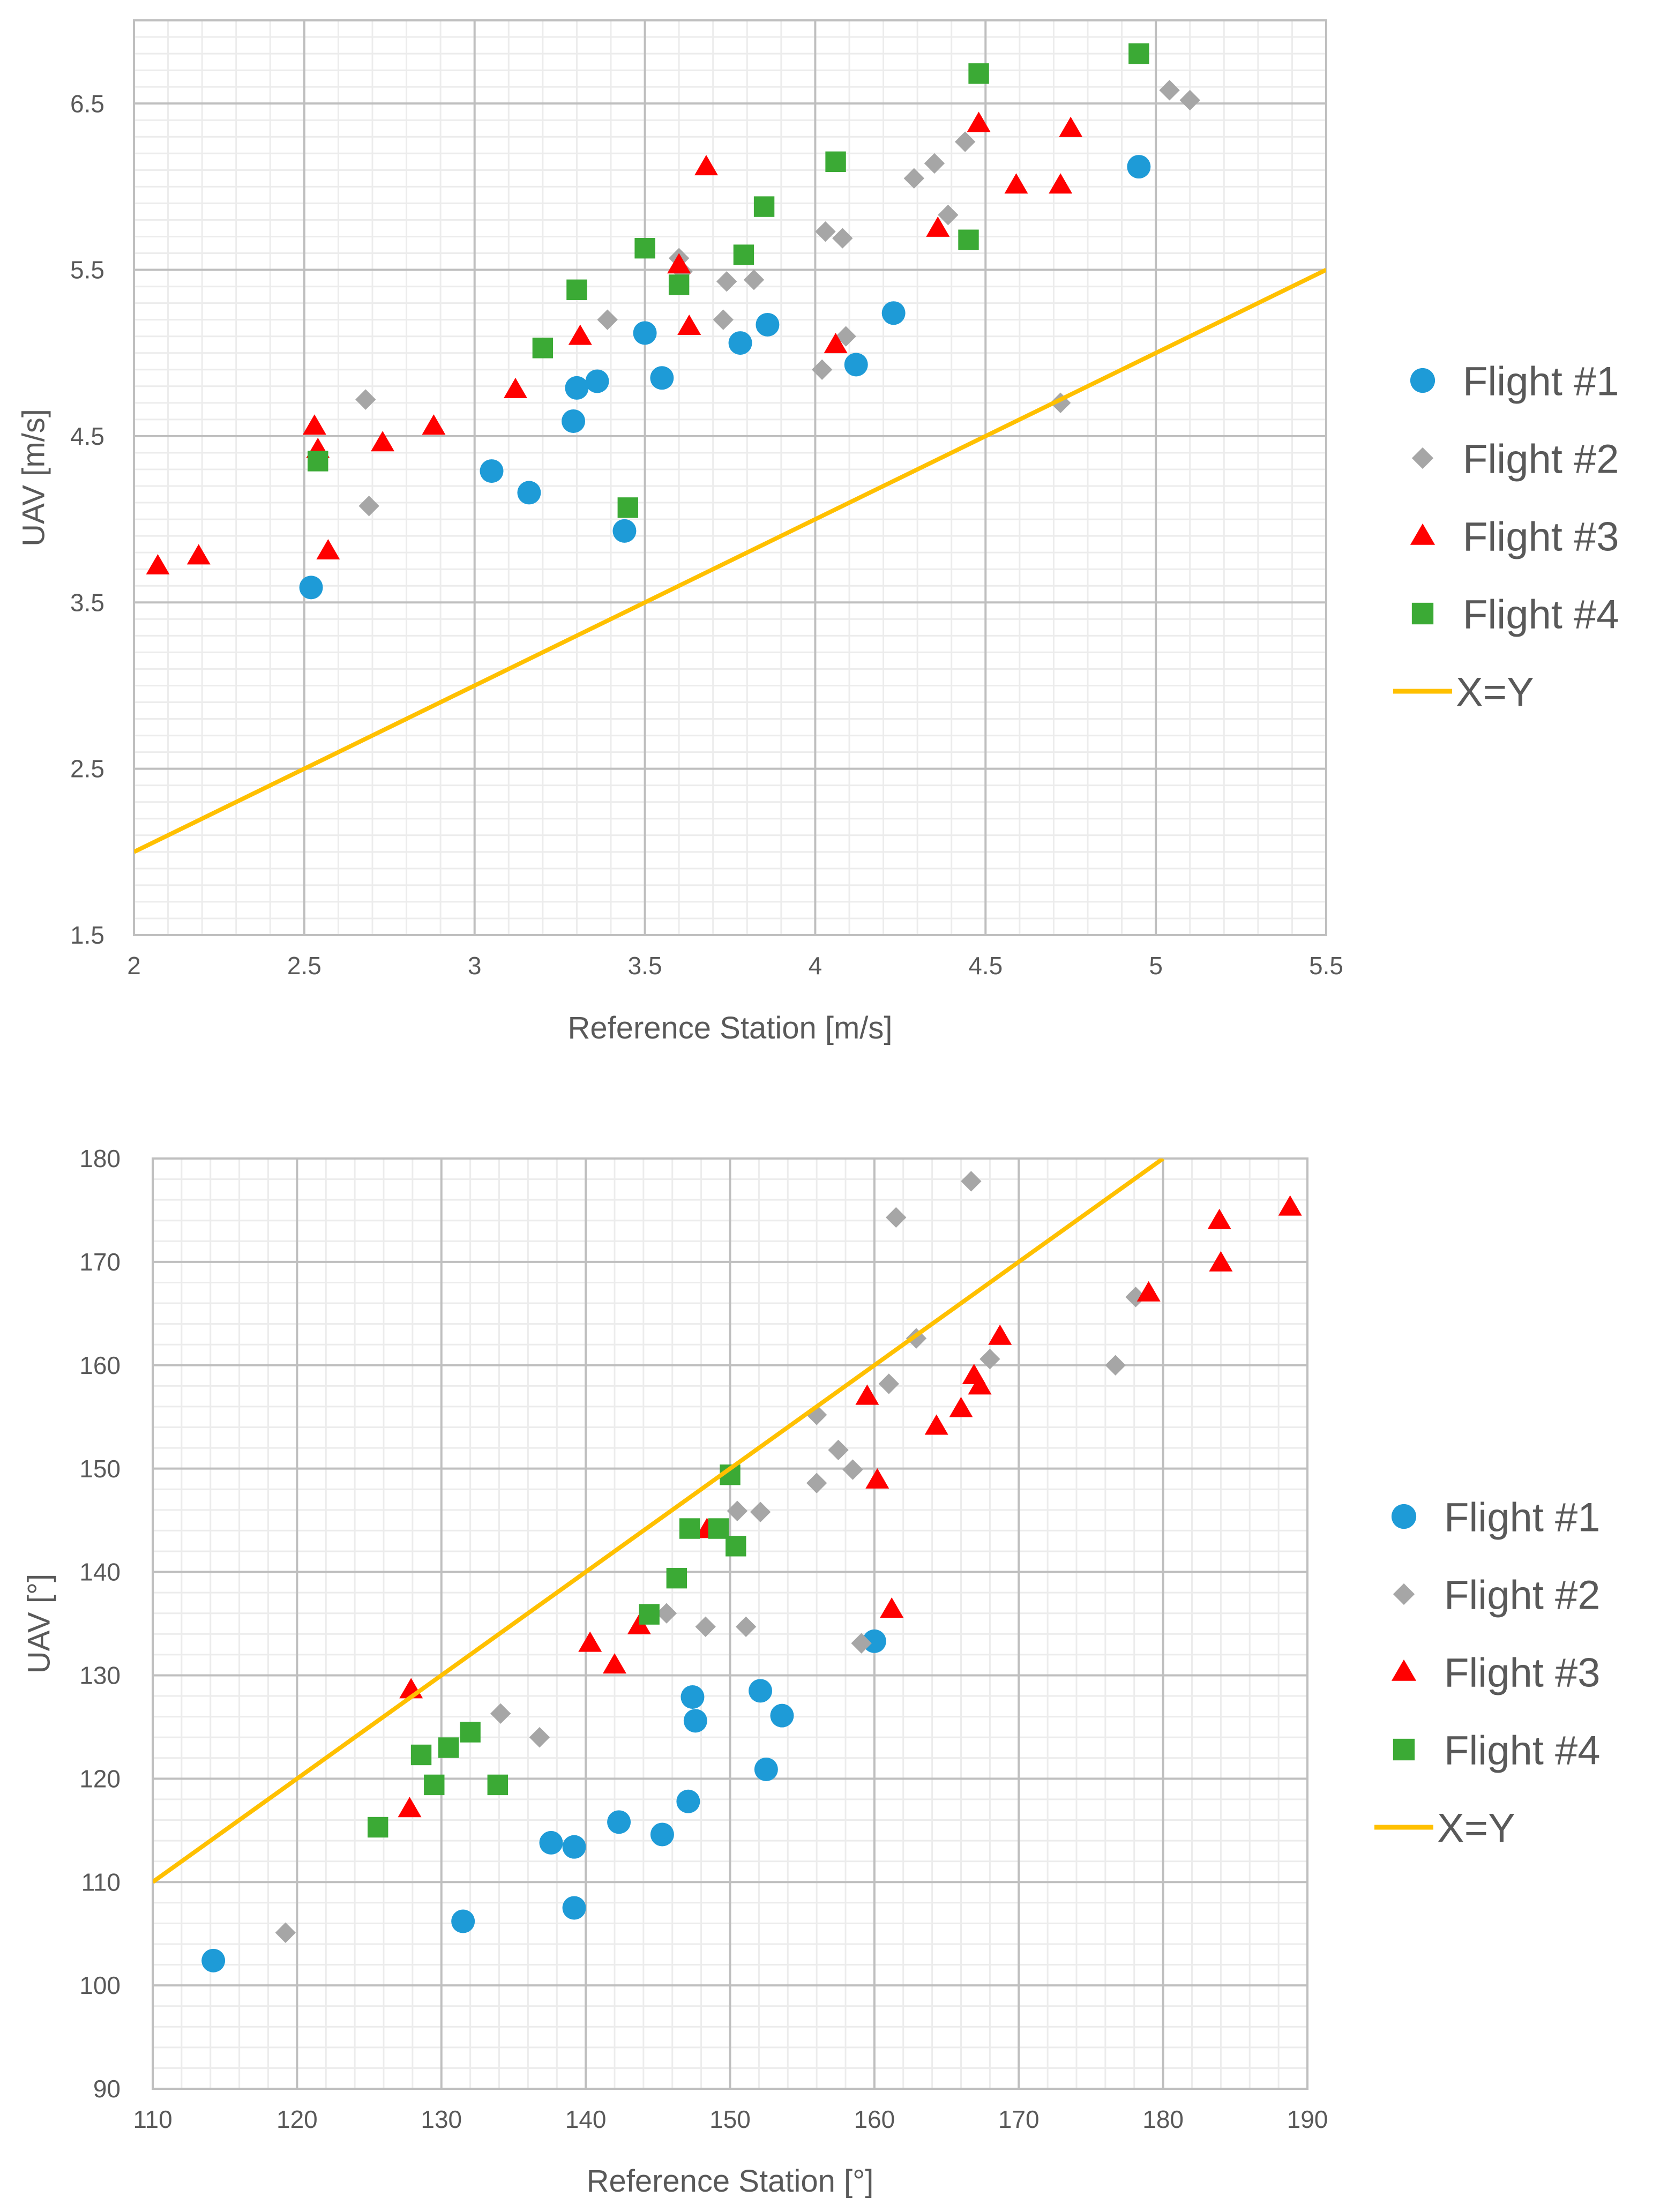 The image size is (1660, 2212). Describe the element at coordinates (475, 966) in the screenshot. I see `x-tick-label: 3` at that location.